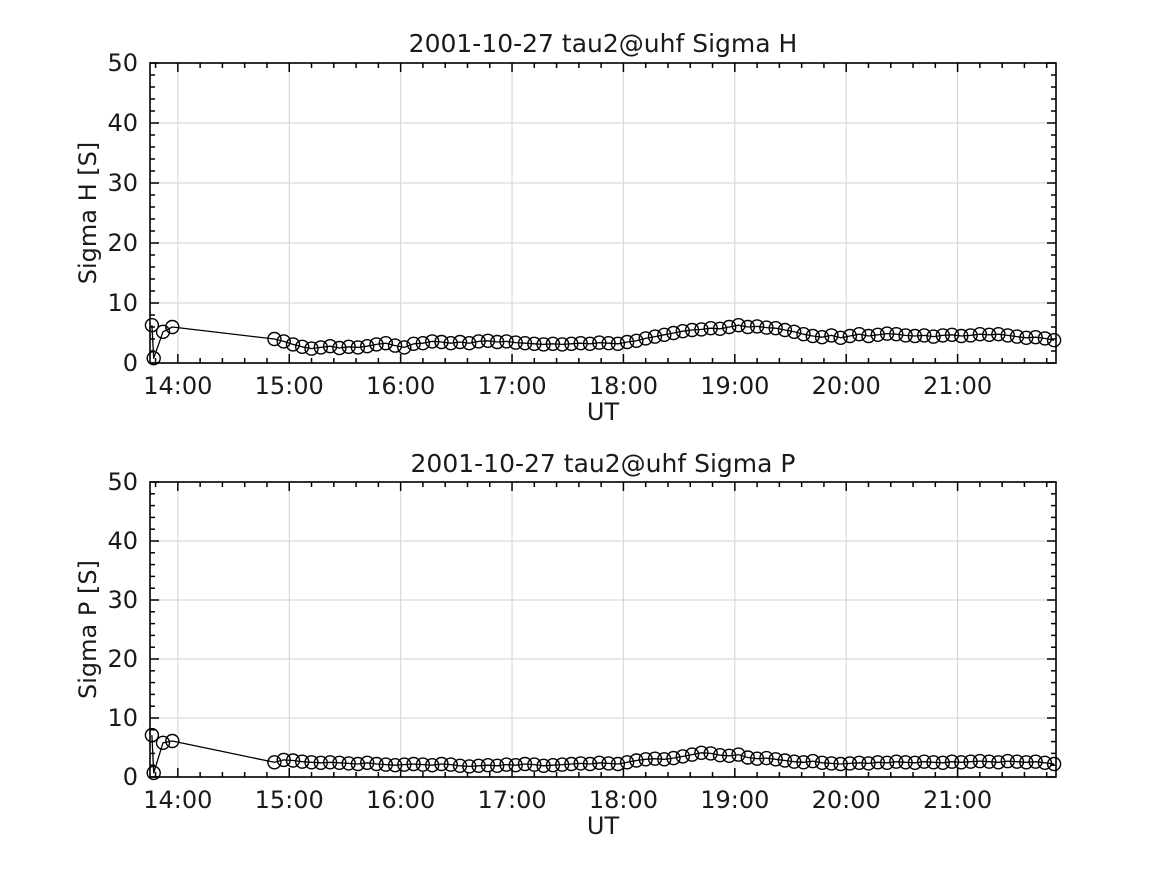 This screenshot has height=879, width=1167. Describe the element at coordinates (603, 43) in the screenshot. I see `chart-title: 2001-10-27 tau2@uhf Sigma H` at that location.